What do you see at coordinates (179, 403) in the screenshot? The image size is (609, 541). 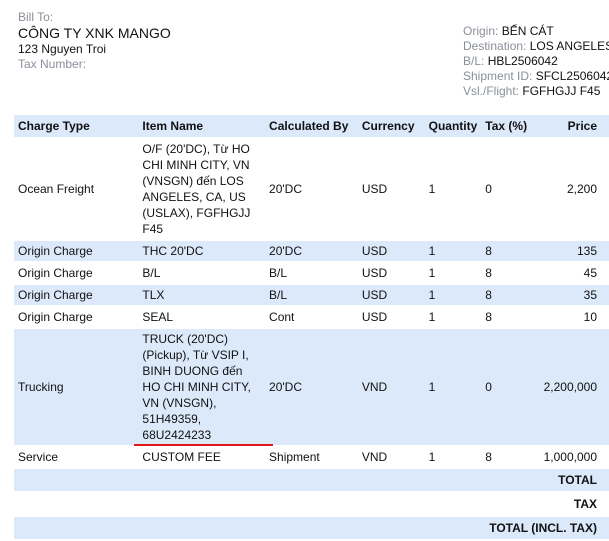 I see `item-line: VN (VNSGN),` at bounding box center [179, 403].